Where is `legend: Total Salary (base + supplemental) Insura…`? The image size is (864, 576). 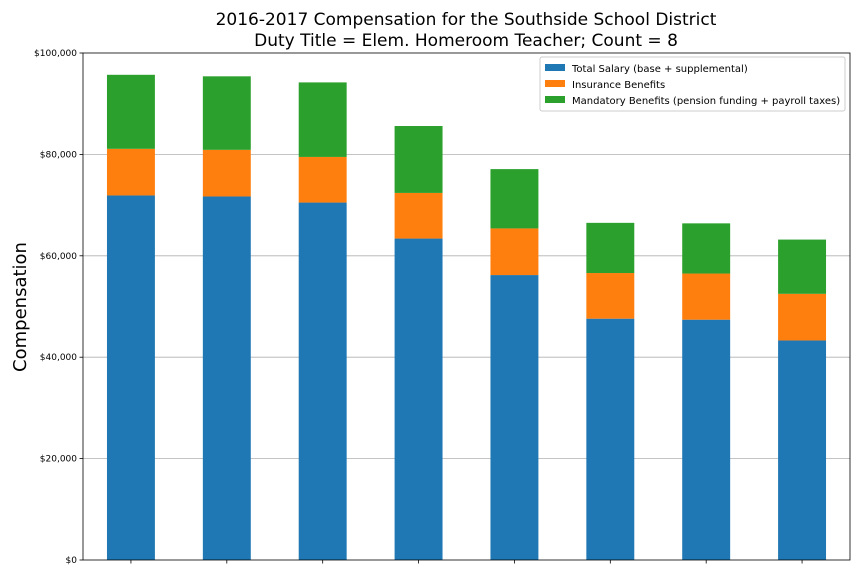 legend: Total Salary (base + supplemental) Insura… is located at coordinates (692, 84).